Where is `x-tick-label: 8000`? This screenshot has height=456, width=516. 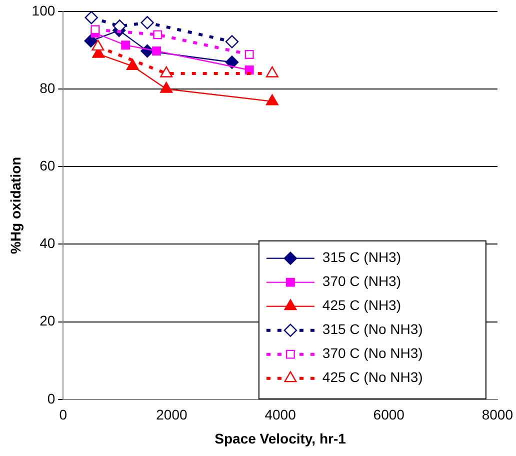
x-tick-label: 8000 is located at coordinates (498, 414).